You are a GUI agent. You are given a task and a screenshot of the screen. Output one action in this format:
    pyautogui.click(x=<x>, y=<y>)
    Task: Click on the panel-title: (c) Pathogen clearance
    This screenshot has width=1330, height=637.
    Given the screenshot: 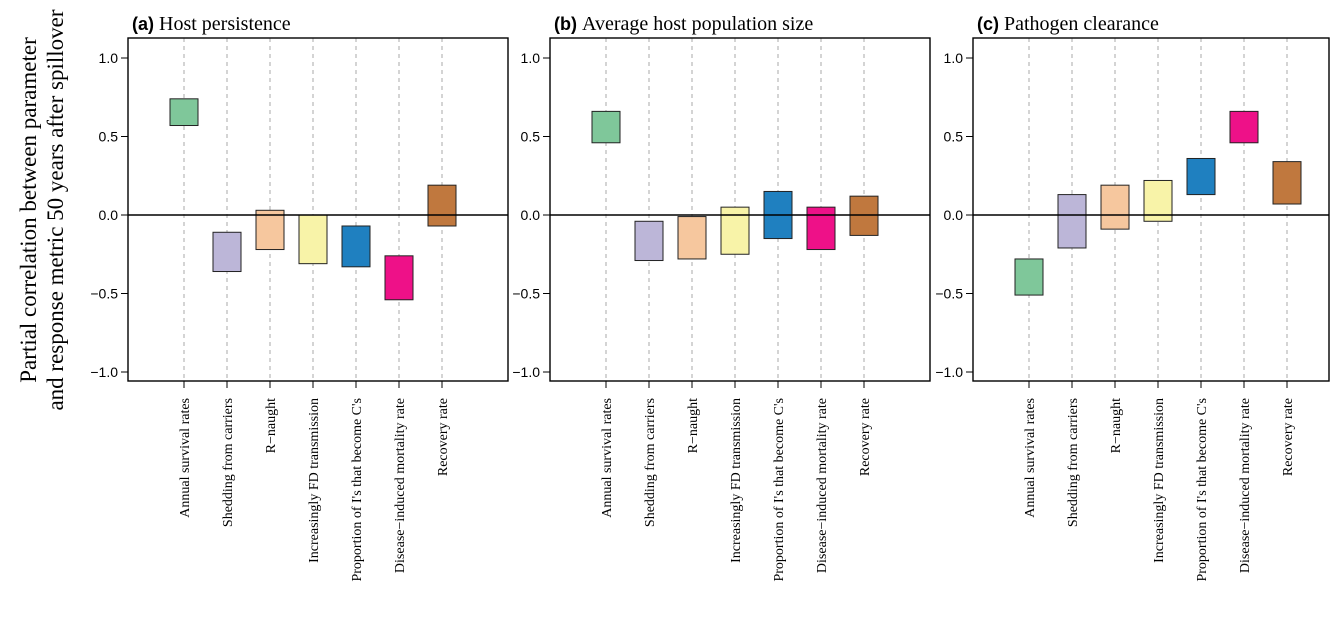 What is the action you would take?
    pyautogui.click(x=1068, y=24)
    